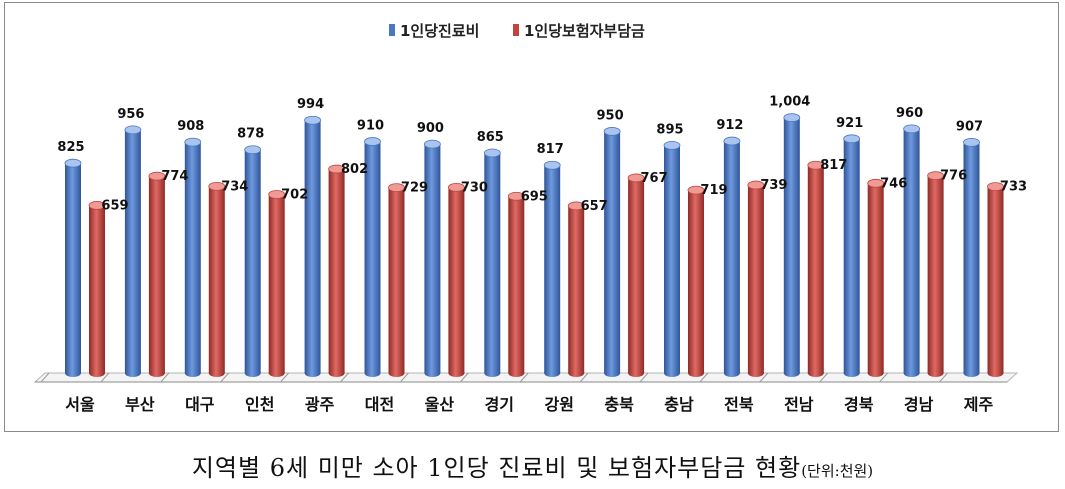 The width and height of the screenshot is (1065, 489). Describe the element at coordinates (517, 31) in the screenshot. I see `legend: 1인당진료비 1인당보험자부담금` at that location.